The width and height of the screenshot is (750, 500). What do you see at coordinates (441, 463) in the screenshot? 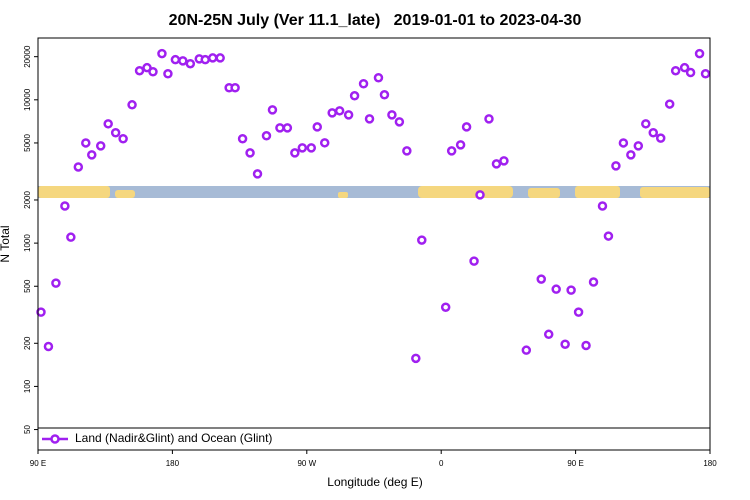
I see `x-tick-label: 0` at bounding box center [441, 463].